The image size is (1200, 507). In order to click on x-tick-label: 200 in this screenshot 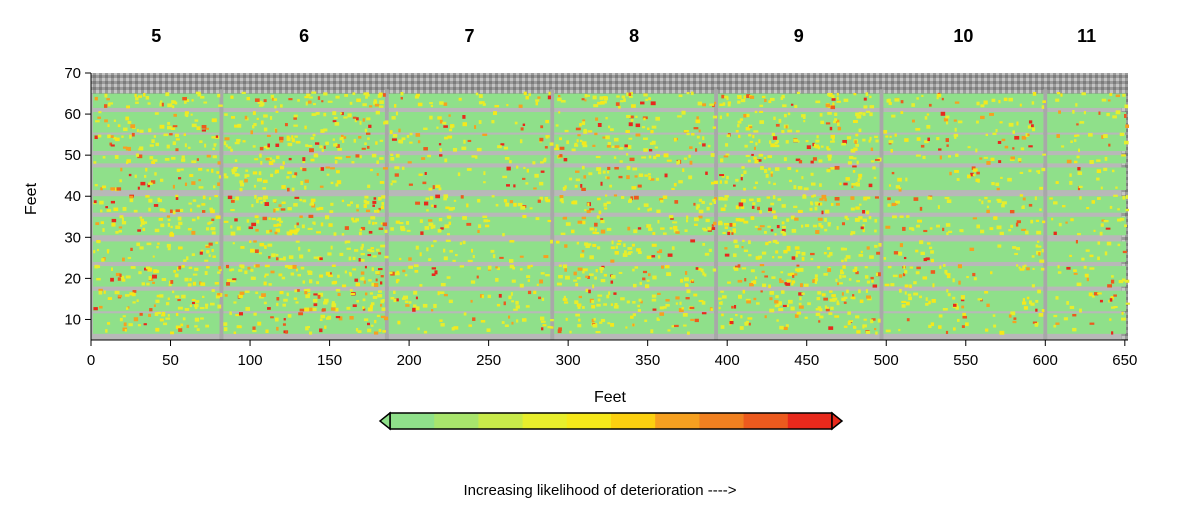, I will do `click(409, 360)`.